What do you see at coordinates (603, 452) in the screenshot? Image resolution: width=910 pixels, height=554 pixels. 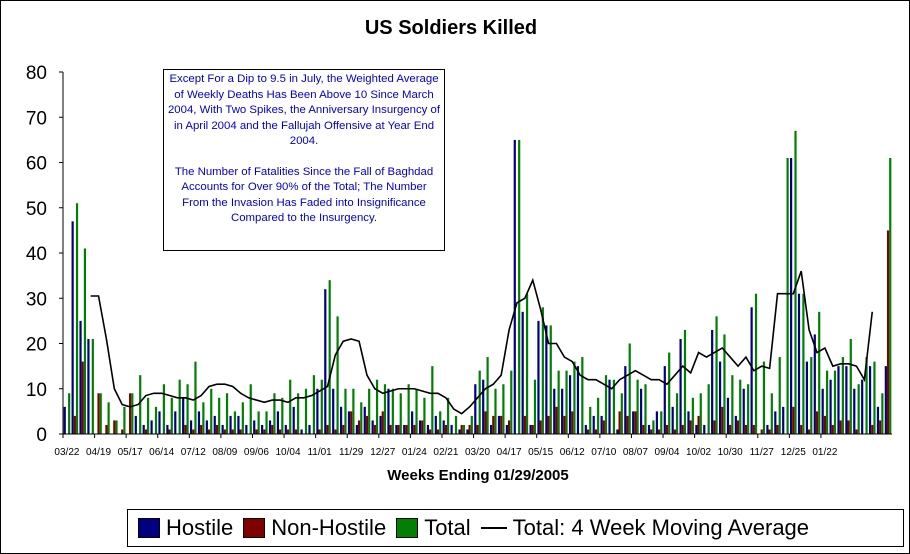 I see `x-tick-label: 07/10` at bounding box center [603, 452].